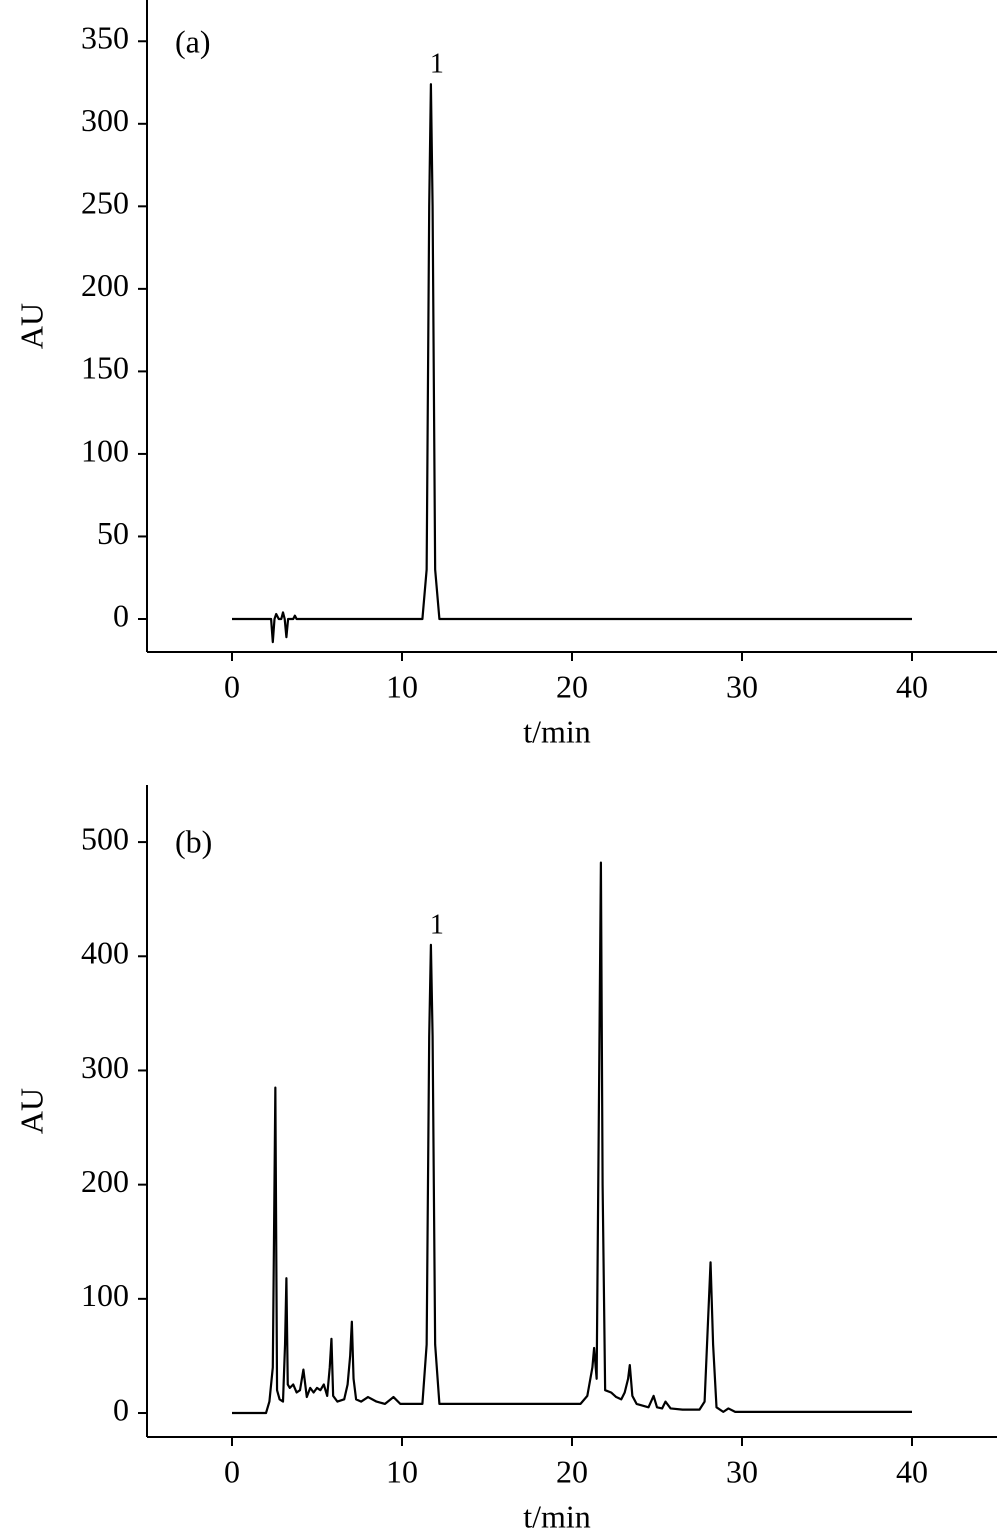 The image size is (1000, 1539). I want to click on y-tick-label: 400, so click(105, 953).